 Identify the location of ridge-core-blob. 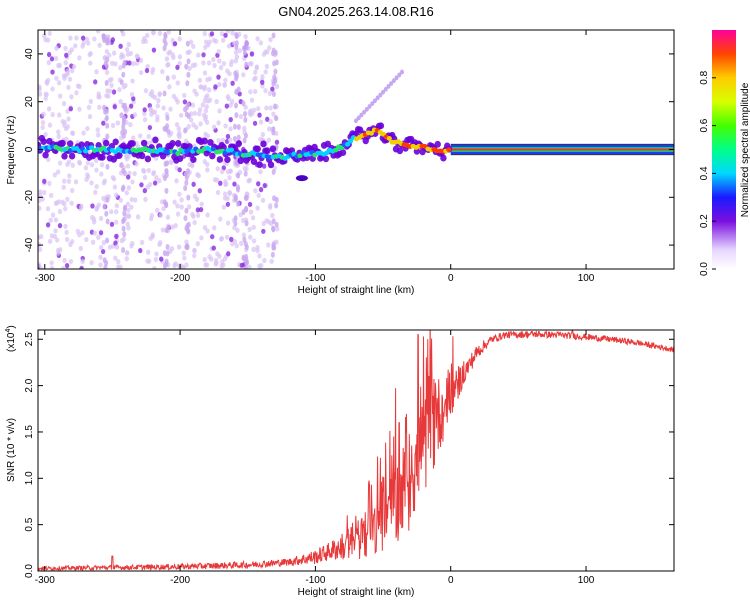
(449, 150).